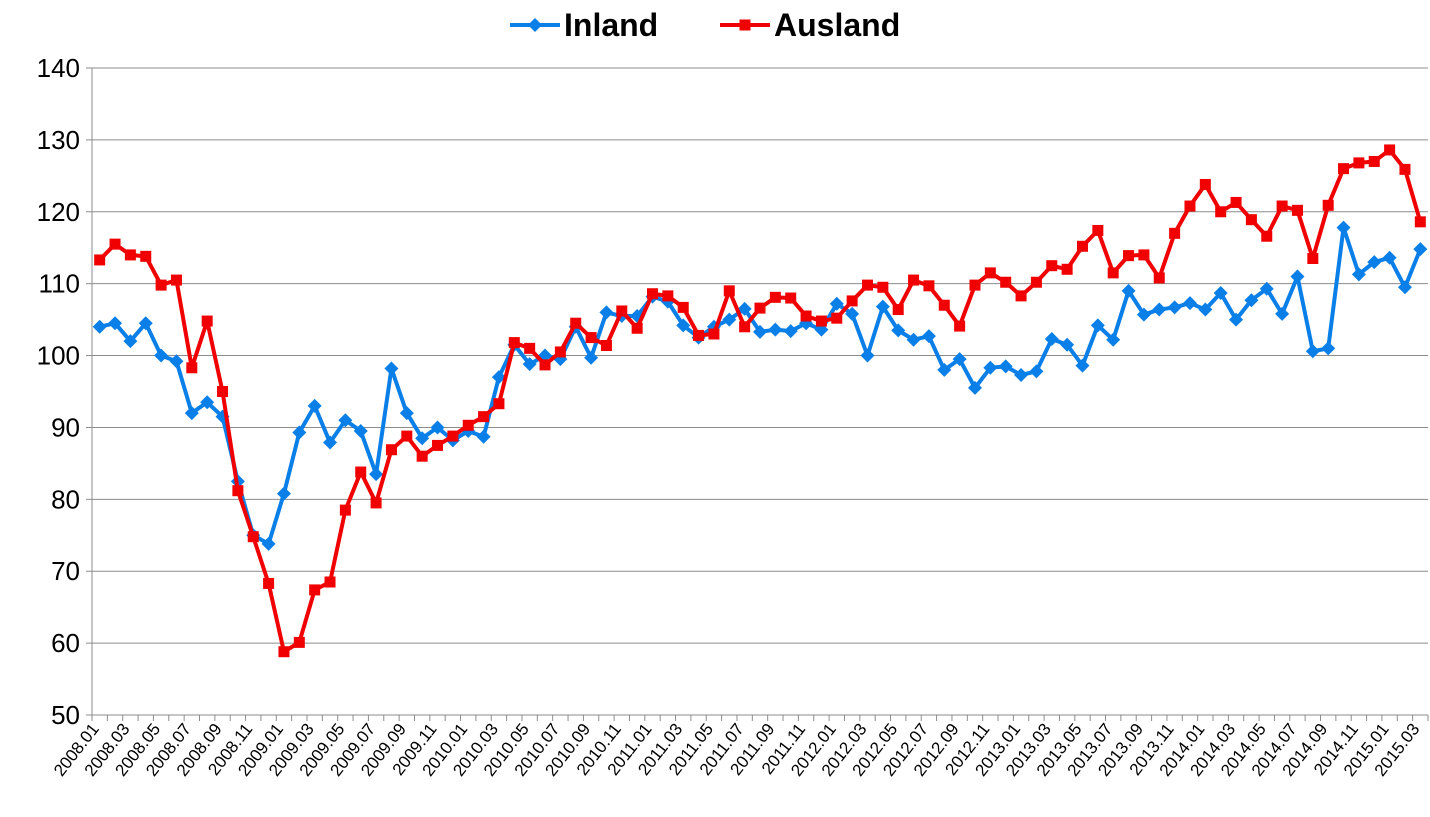 The image size is (1430, 817). What do you see at coordinates (65, 427) in the screenshot?
I see `y-tick-label: 90` at bounding box center [65, 427].